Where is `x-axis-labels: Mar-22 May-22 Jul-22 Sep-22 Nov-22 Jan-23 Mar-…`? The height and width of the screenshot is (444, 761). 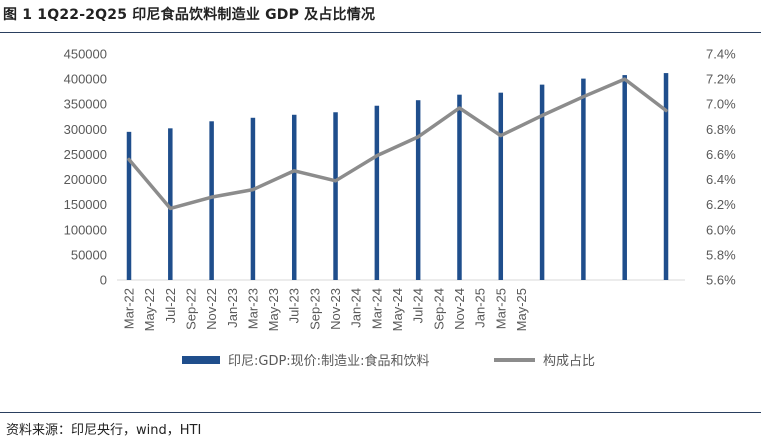
x-axis-labels: Mar-22 May-22 Jul-22 Sep-22 Nov-22 Jan-23 Mar-… is located at coordinates (325, 309).